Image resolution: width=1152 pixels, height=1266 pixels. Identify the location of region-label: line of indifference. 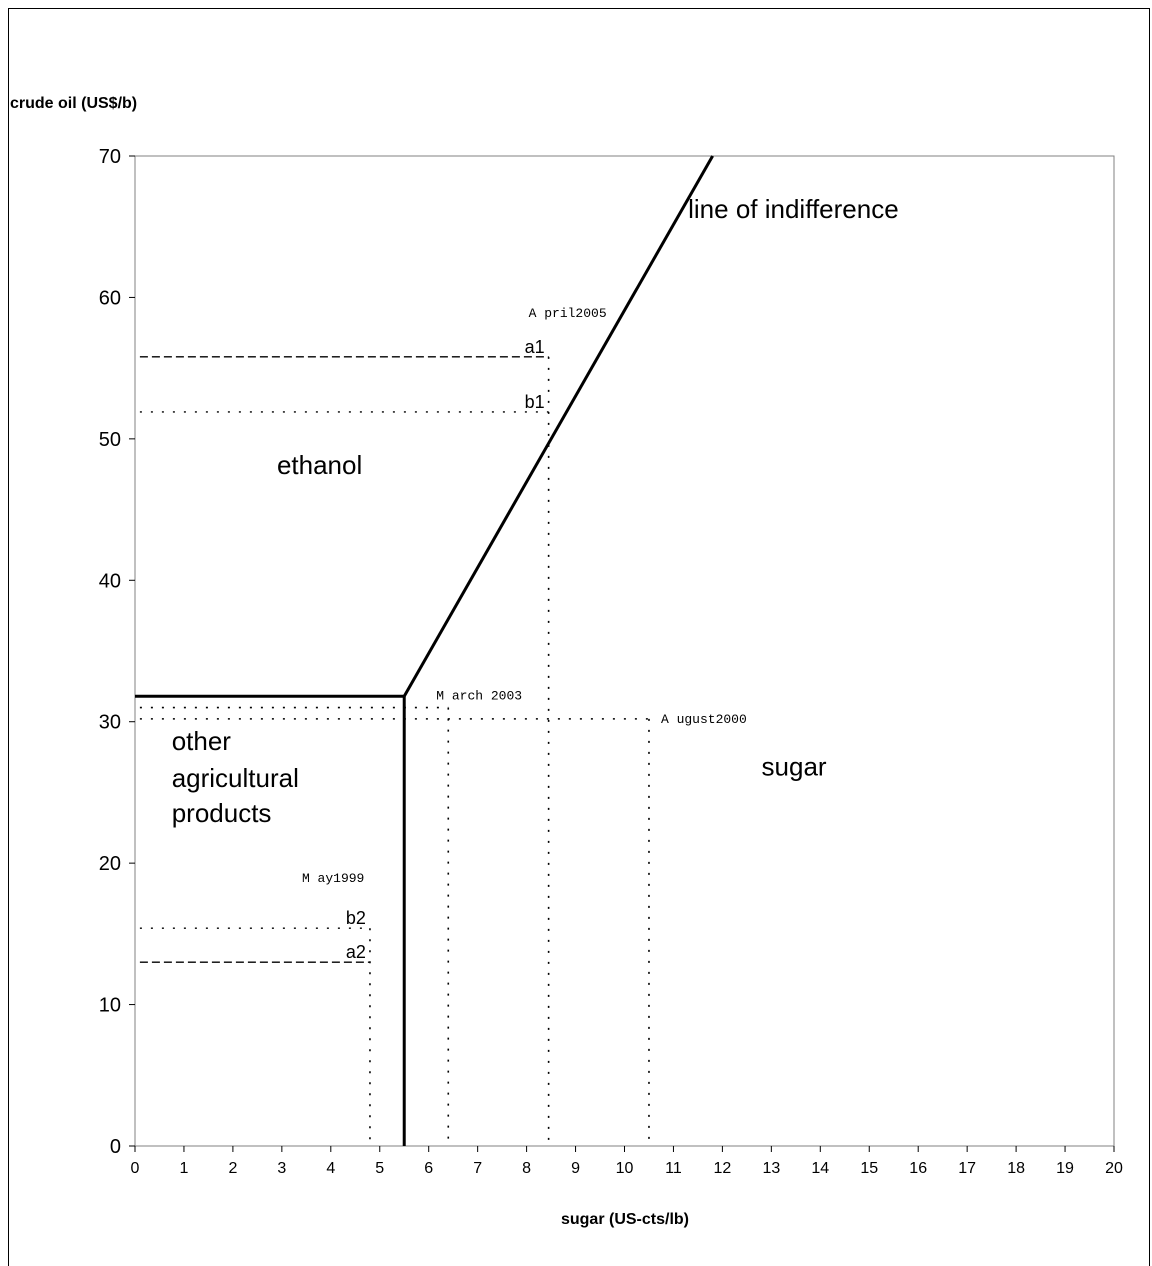
(793, 209).